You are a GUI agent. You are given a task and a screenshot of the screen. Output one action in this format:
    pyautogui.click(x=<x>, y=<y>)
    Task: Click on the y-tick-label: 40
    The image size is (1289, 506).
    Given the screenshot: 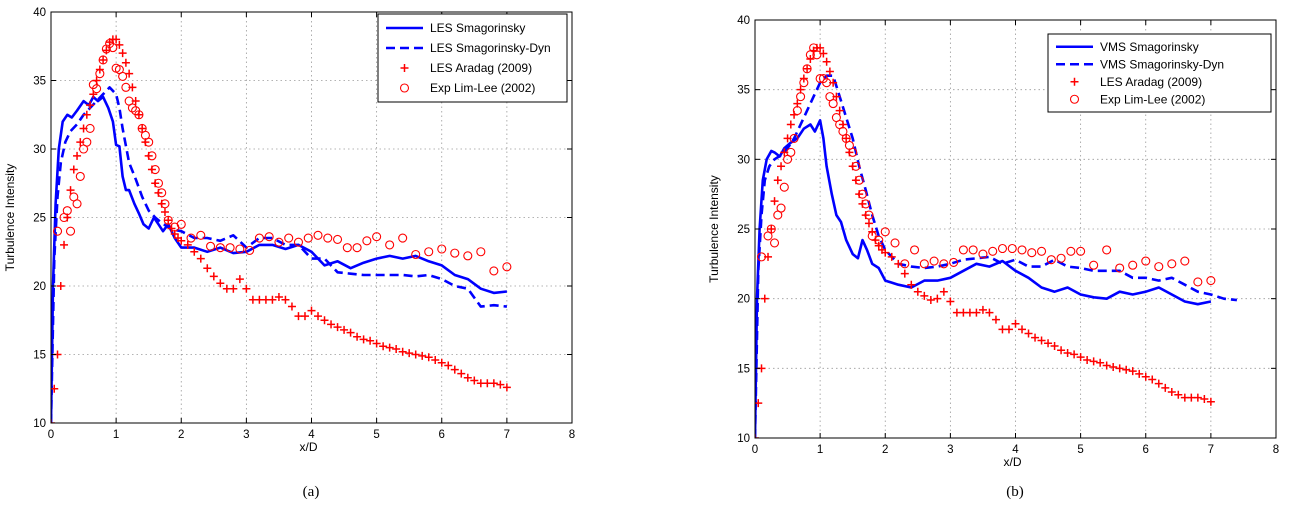 What is the action you would take?
    pyautogui.click(x=39, y=13)
    